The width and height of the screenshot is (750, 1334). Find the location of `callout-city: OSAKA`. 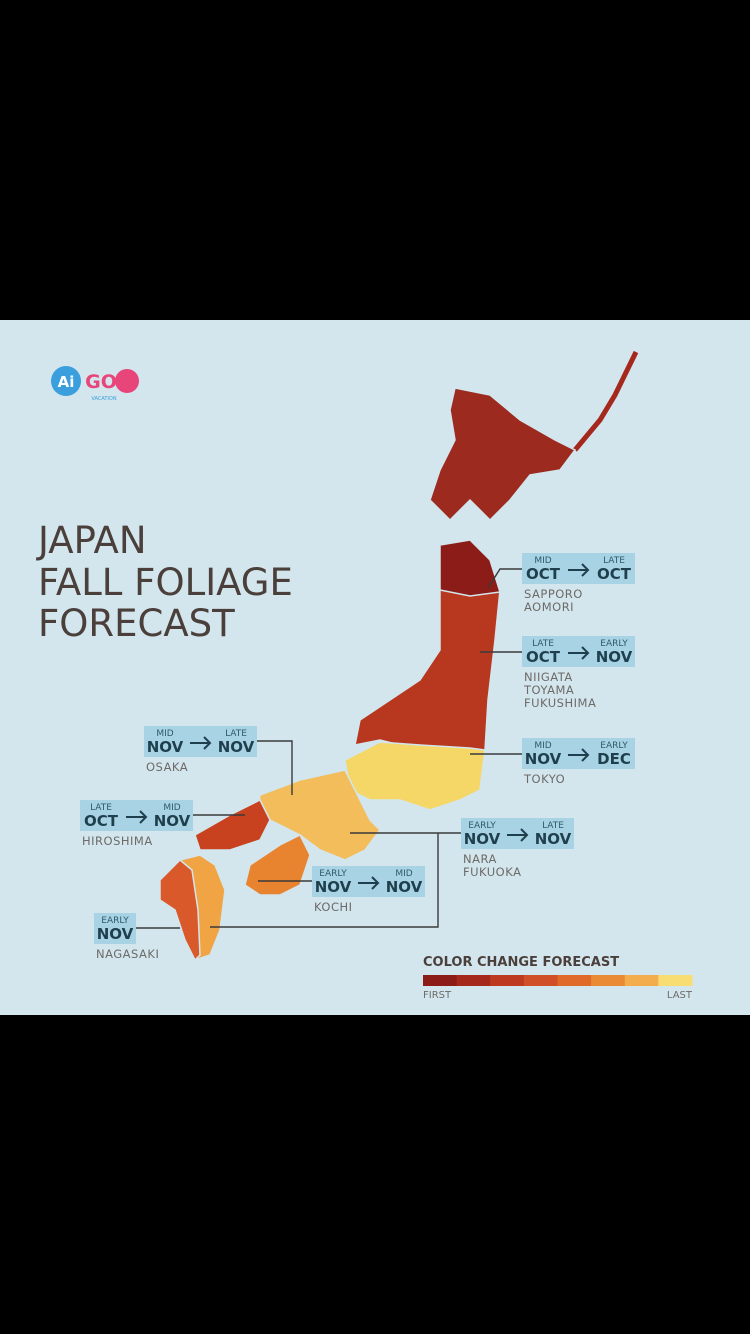

callout-city: OSAKA is located at coordinates (167, 767).